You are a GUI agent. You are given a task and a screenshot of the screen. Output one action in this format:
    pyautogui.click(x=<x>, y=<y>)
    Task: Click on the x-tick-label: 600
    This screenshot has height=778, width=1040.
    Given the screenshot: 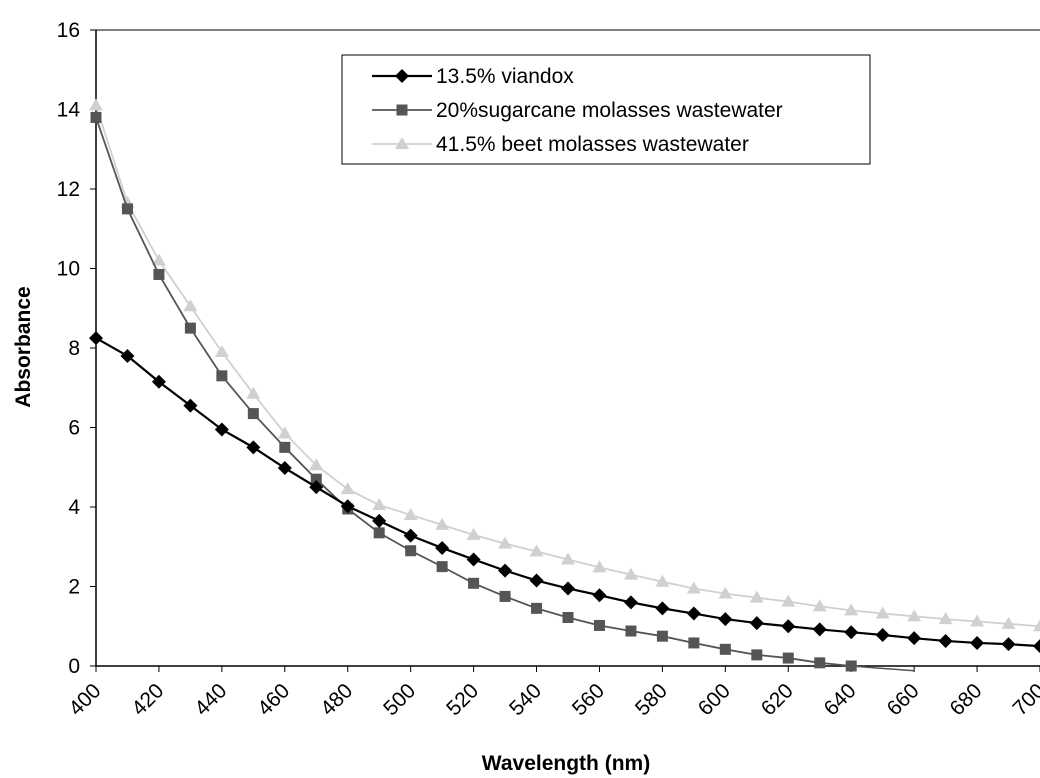 What is the action you would take?
    pyautogui.click(x=714, y=699)
    